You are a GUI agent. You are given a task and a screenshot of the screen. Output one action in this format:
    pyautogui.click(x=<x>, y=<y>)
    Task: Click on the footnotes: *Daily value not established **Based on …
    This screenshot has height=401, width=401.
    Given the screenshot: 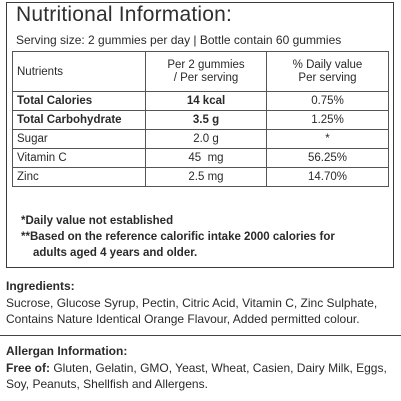 What is the action you would take?
    pyautogui.click(x=178, y=237)
    